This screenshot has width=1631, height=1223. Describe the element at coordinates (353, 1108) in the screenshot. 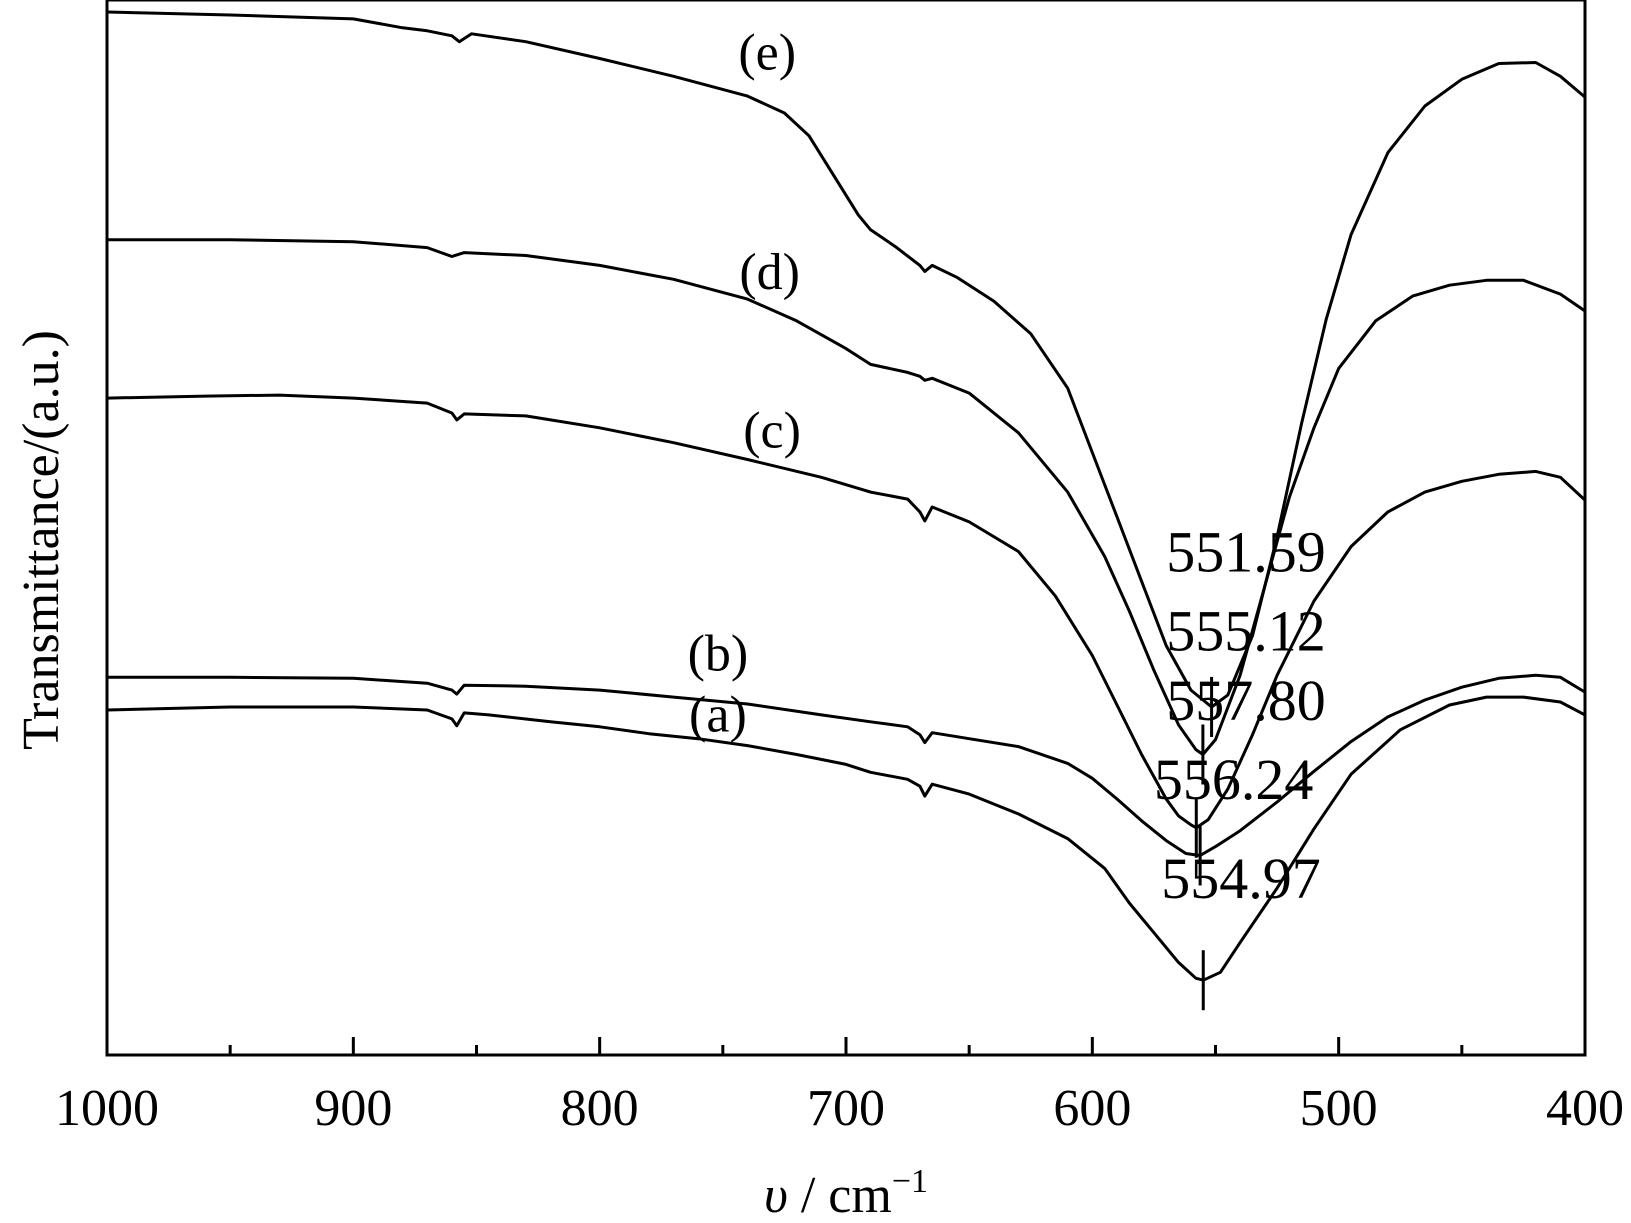

I see `x-tick-label: 900` at that location.